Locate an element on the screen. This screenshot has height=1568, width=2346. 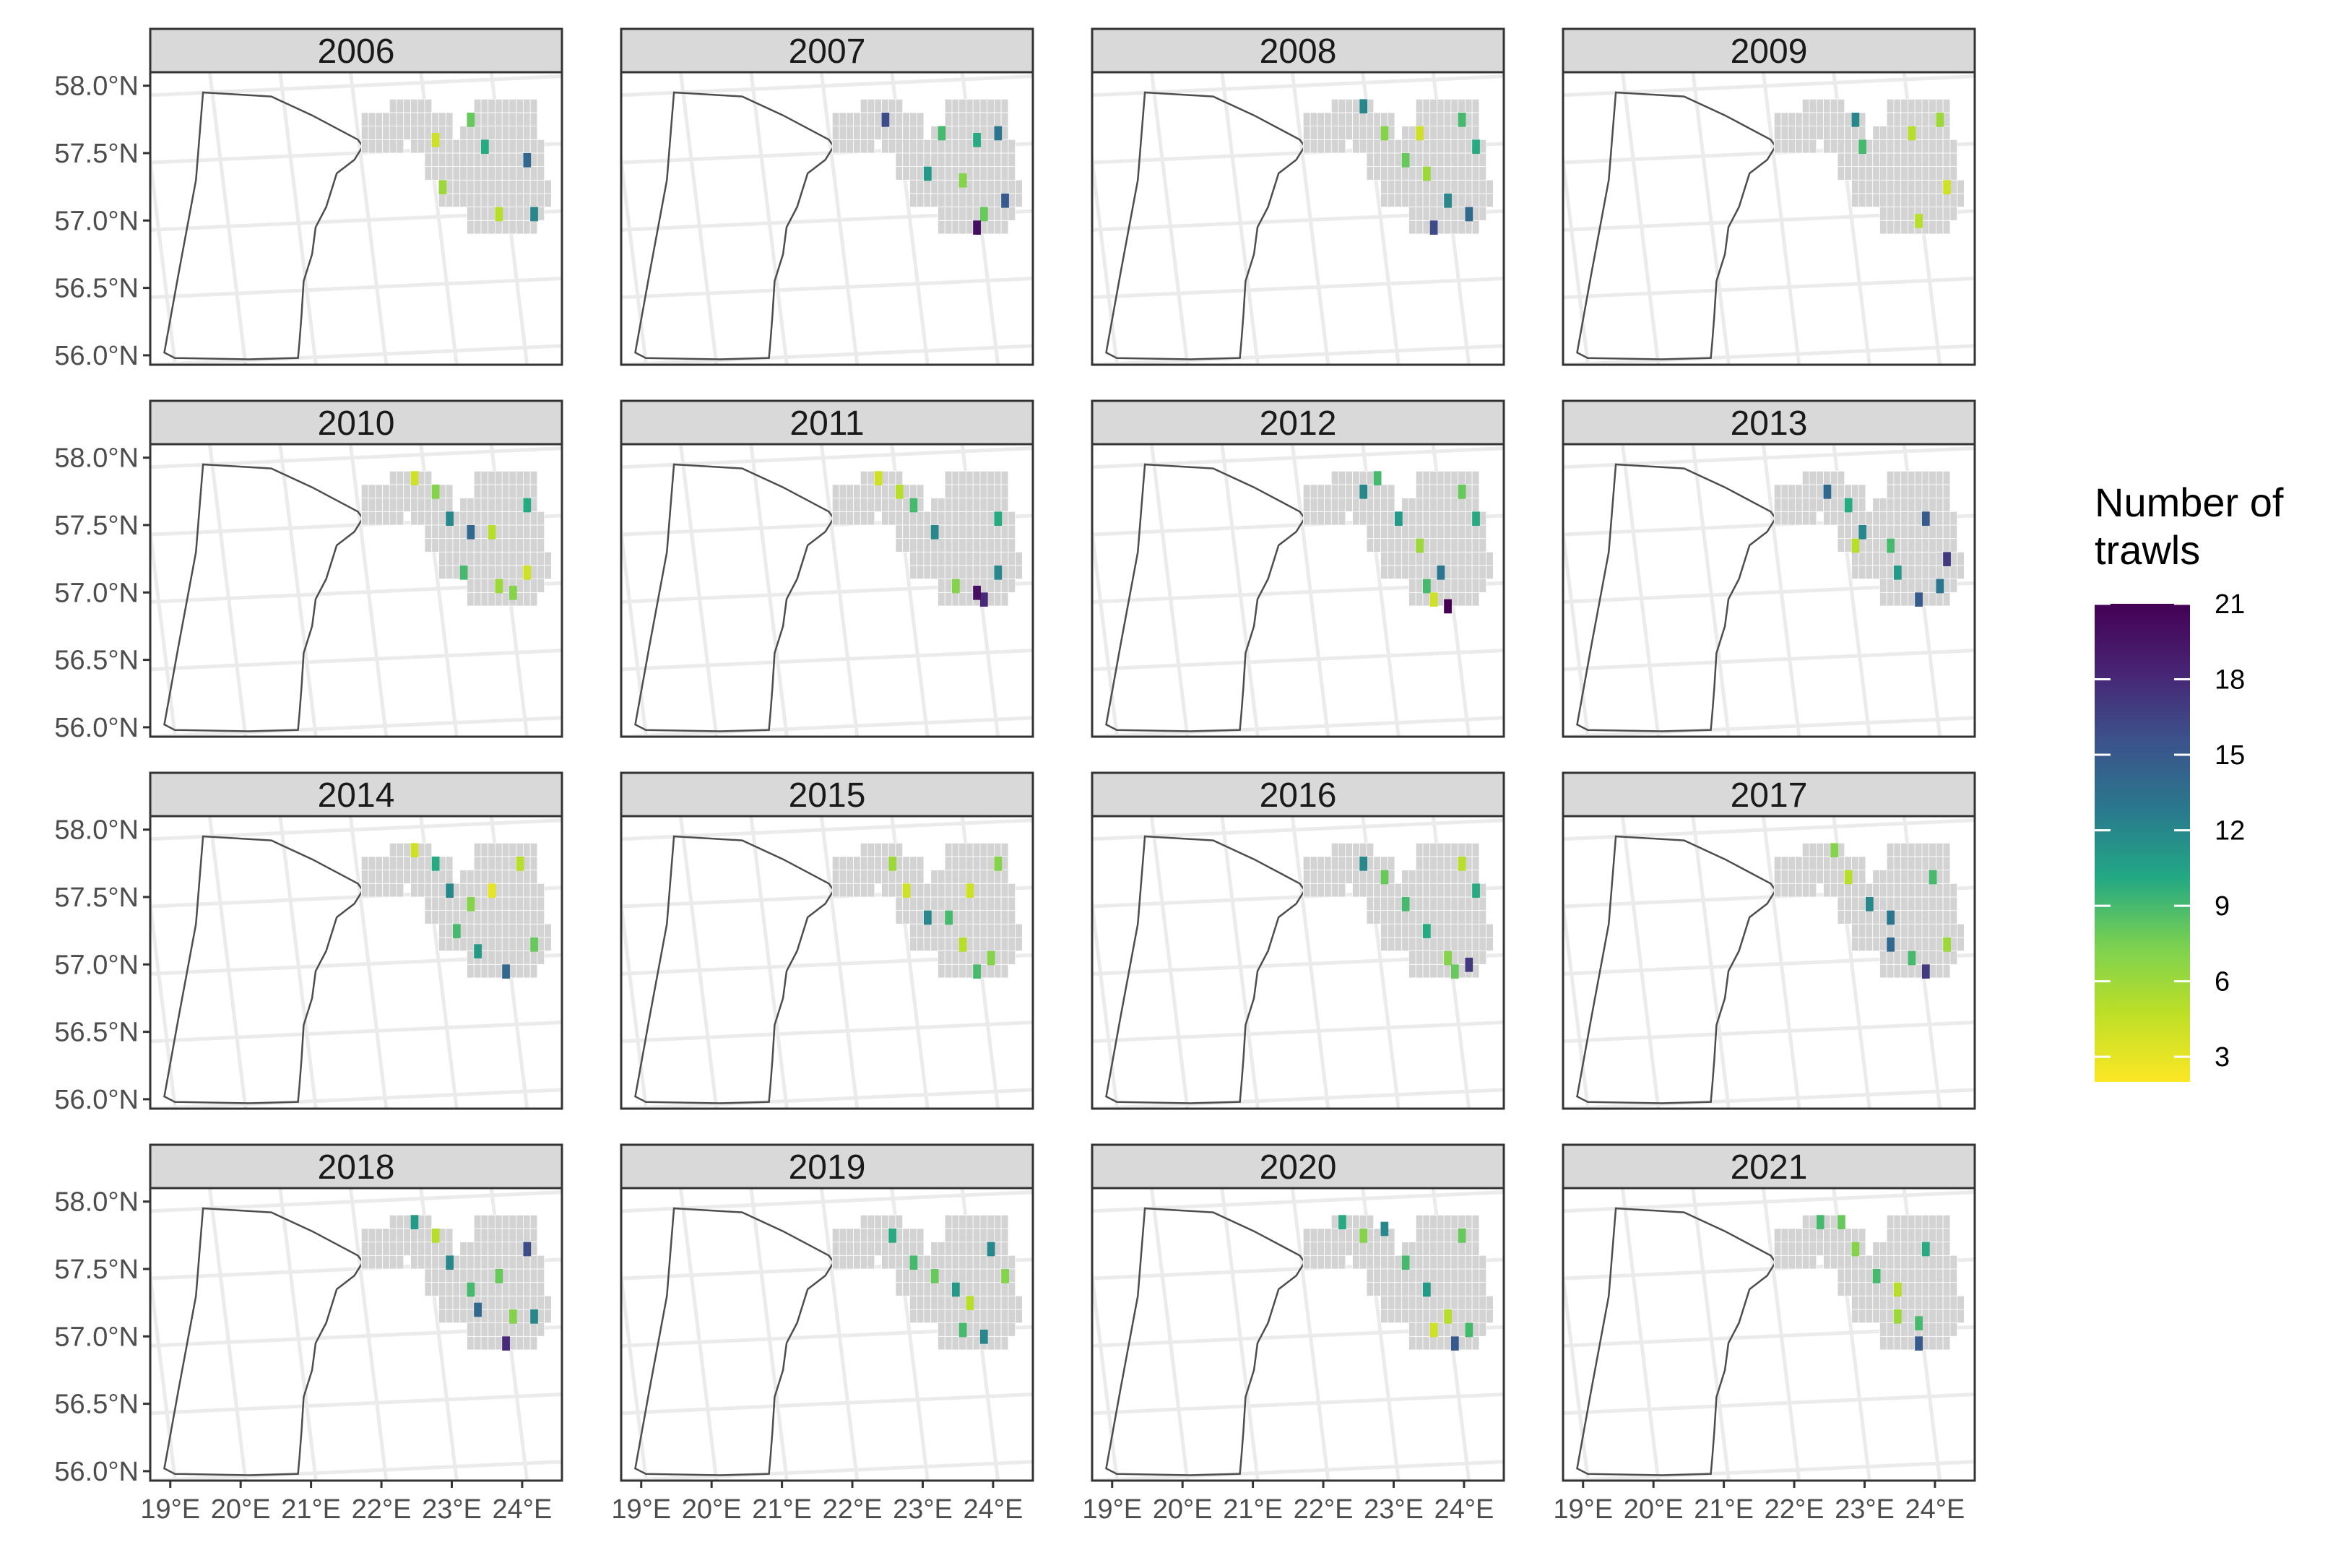
facet-2015: 2015 is located at coordinates (827, 941).